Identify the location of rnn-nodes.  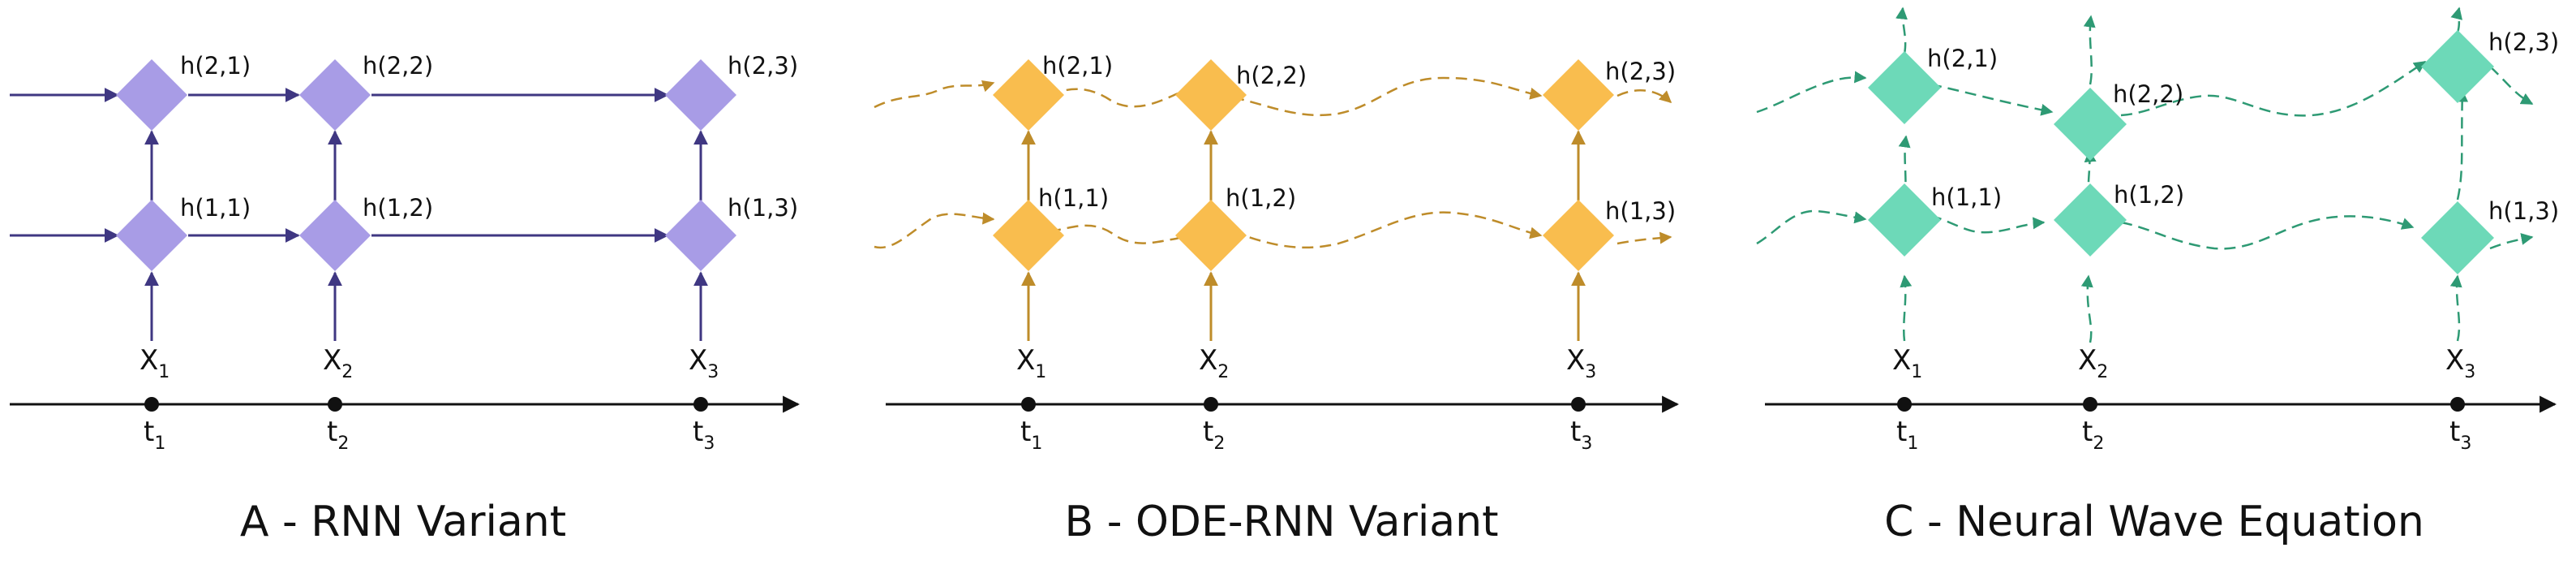
(426, 165).